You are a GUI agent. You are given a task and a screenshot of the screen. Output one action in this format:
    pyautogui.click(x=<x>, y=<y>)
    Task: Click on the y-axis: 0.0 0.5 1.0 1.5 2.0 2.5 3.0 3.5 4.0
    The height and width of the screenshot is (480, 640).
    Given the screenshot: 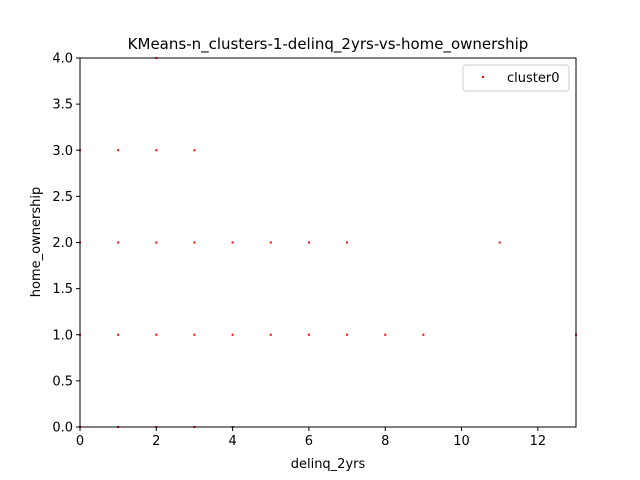 What is the action you would take?
    pyautogui.click(x=66, y=244)
    